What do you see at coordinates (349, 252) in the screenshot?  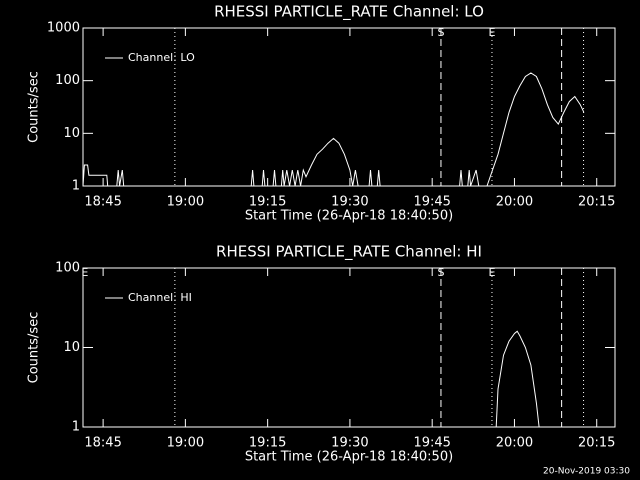 I see `chart-title: RHESSI PARTICLE_RATE Channel: HI` at bounding box center [349, 252].